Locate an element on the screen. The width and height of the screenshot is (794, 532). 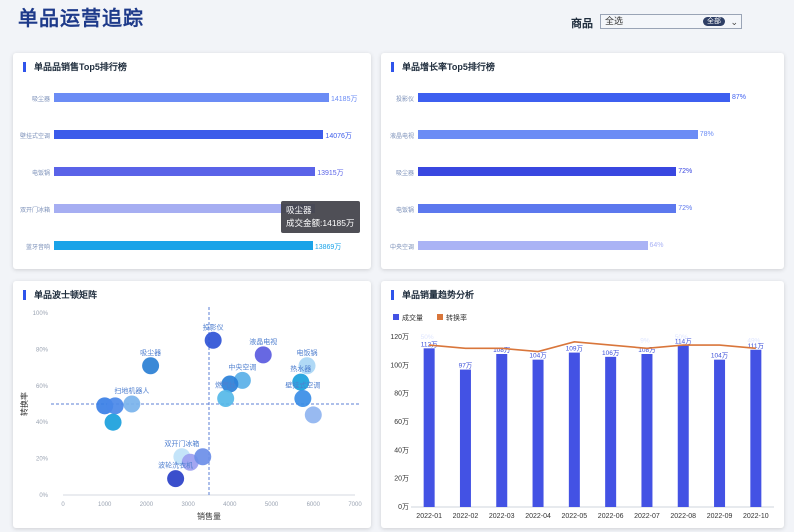
growth-top5-title: 单品增长率Top5排行榜 is located at coordinates (443, 67).